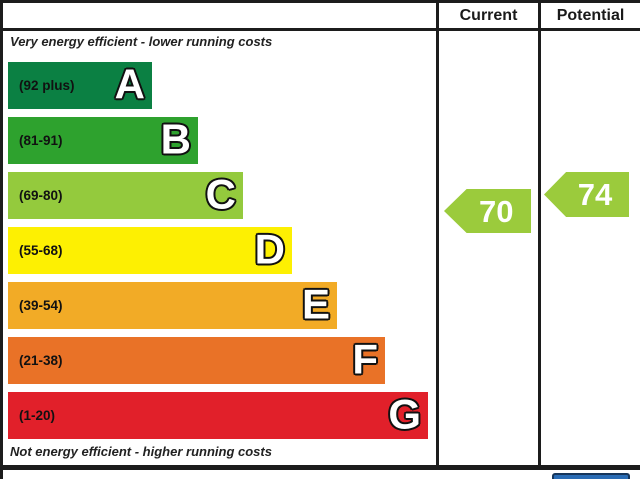 This screenshot has height=479, width=640. What do you see at coordinates (437, 232) in the screenshot?
I see `current-column-divider` at bounding box center [437, 232].